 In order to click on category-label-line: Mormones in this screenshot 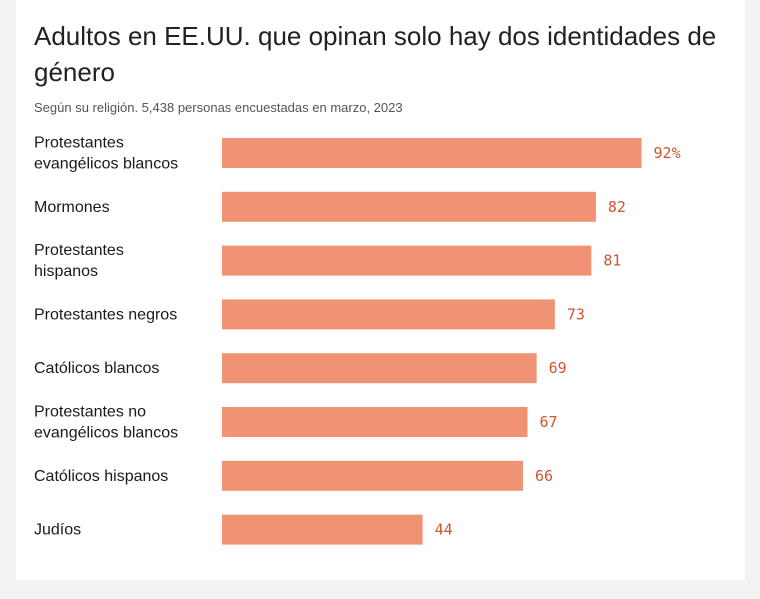, I will do `click(72, 207)`.